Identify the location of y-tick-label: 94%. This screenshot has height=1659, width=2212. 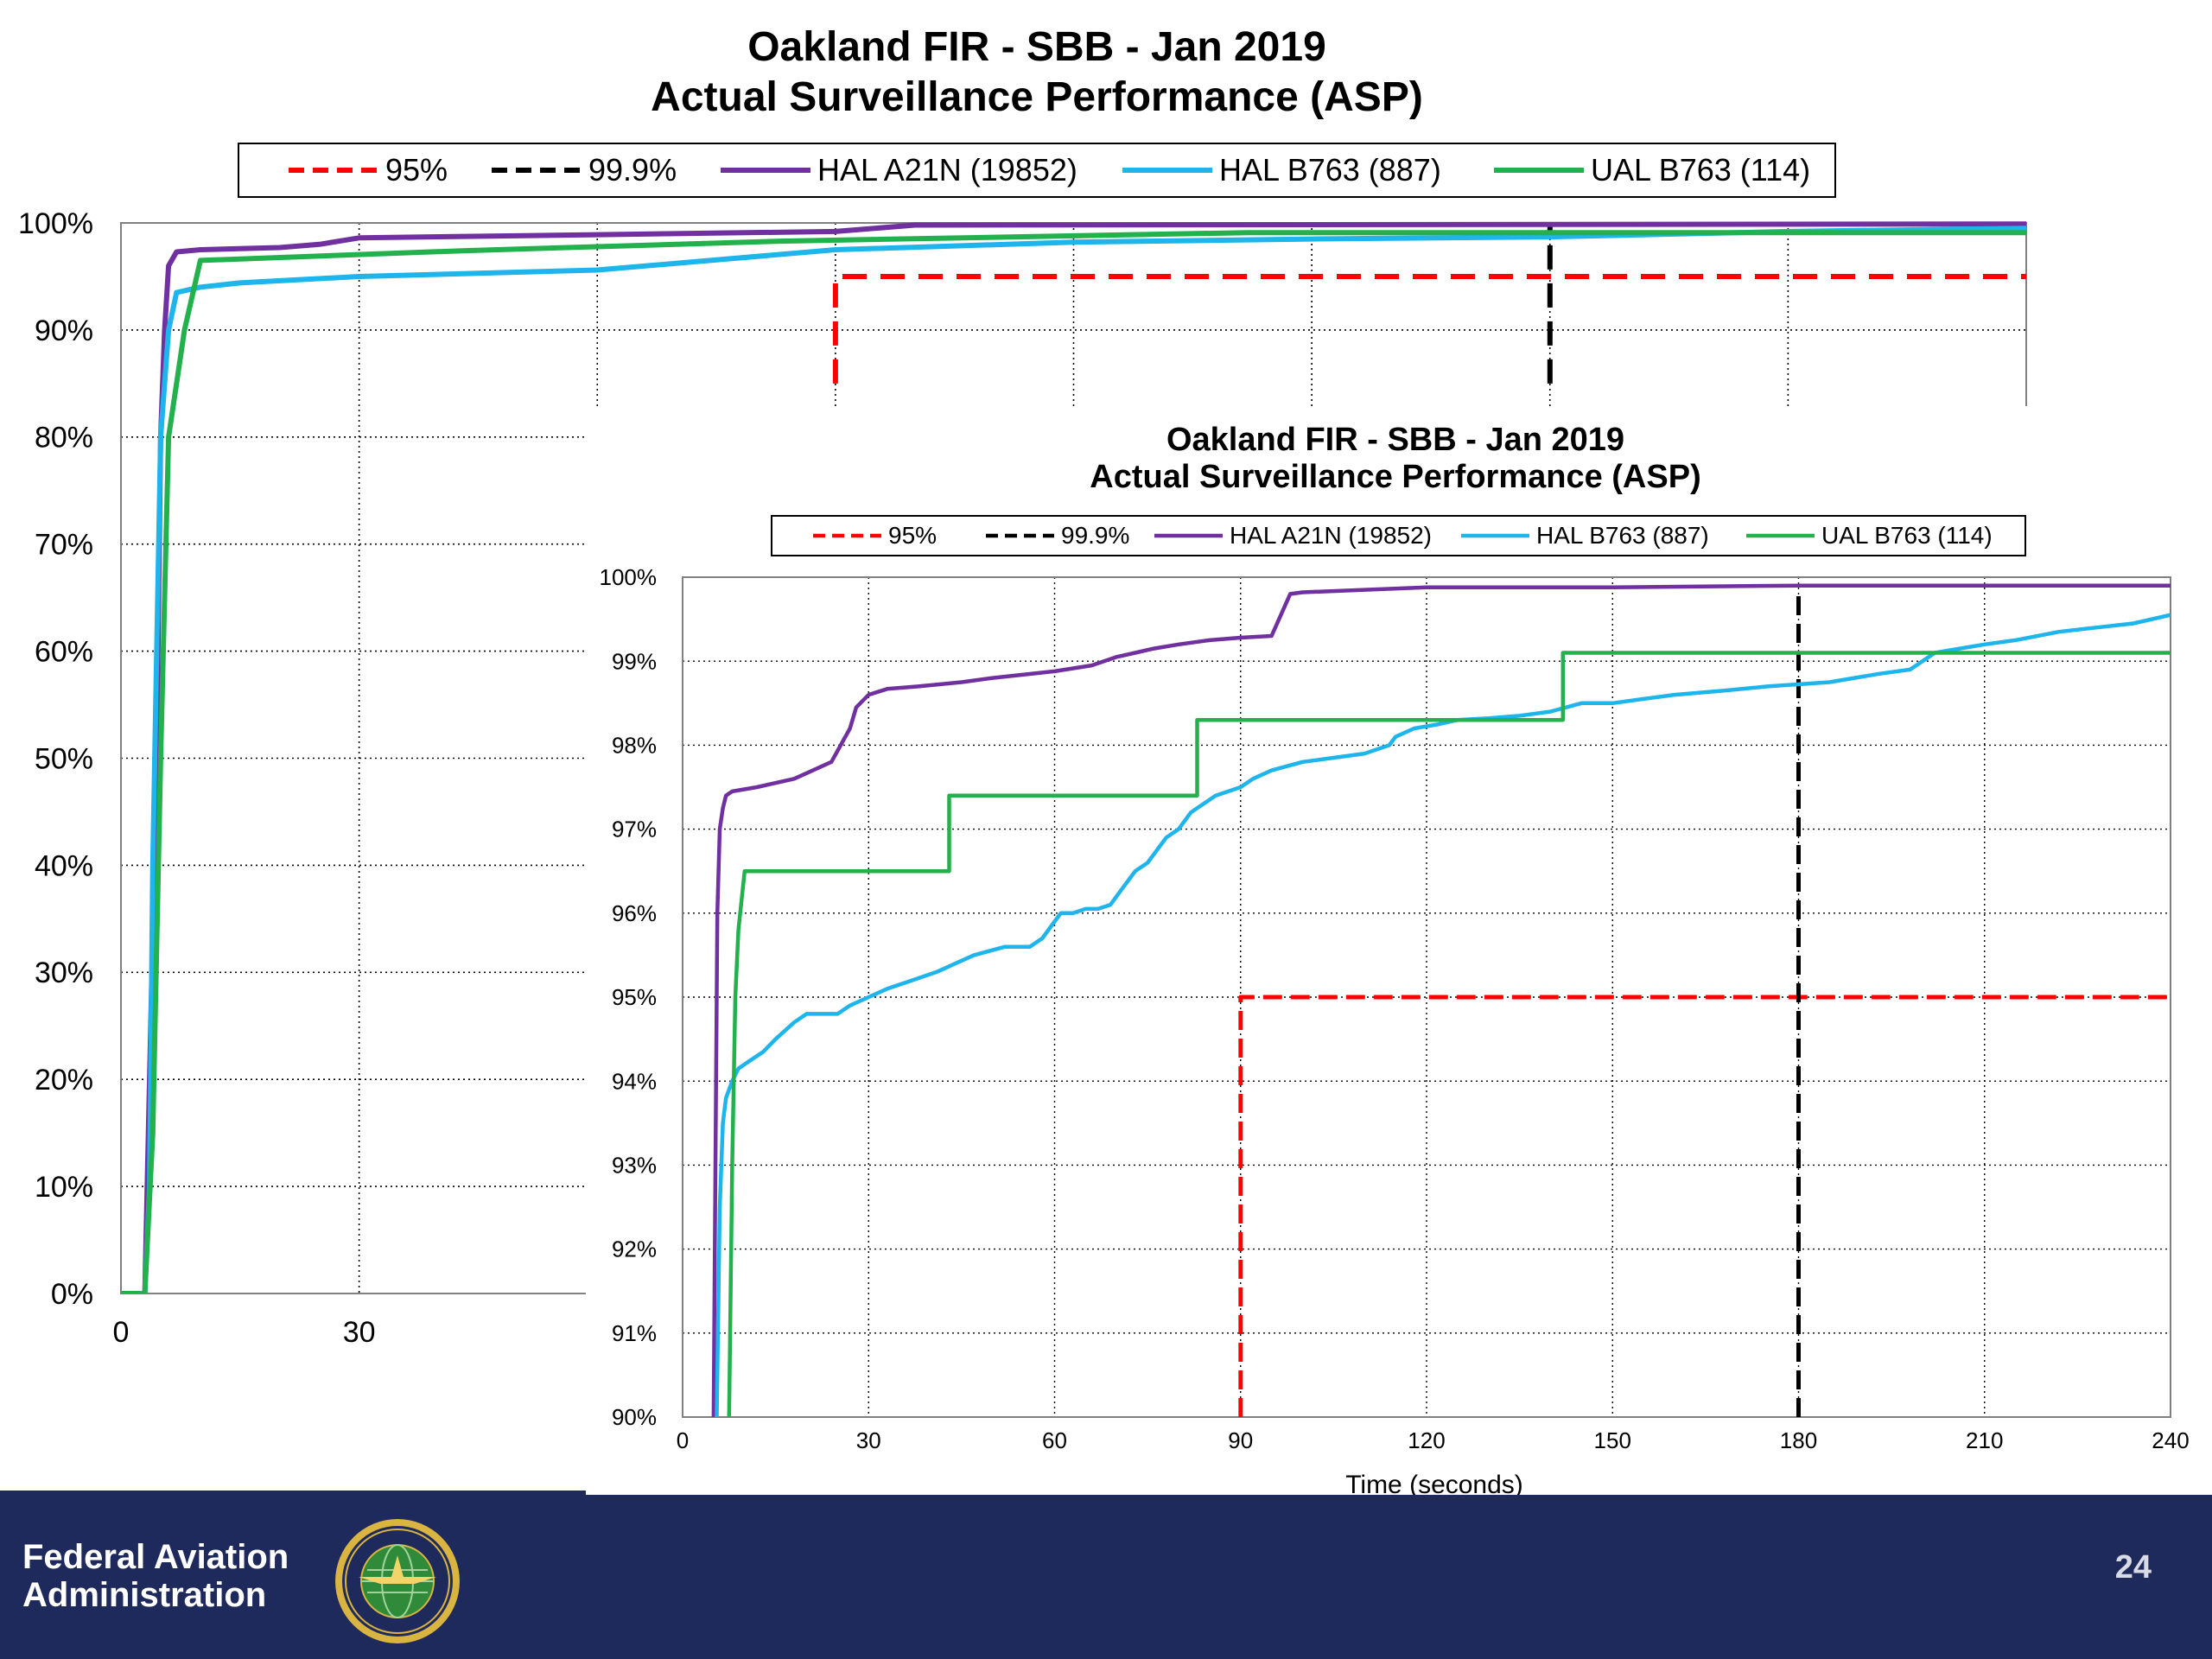
(634, 1081).